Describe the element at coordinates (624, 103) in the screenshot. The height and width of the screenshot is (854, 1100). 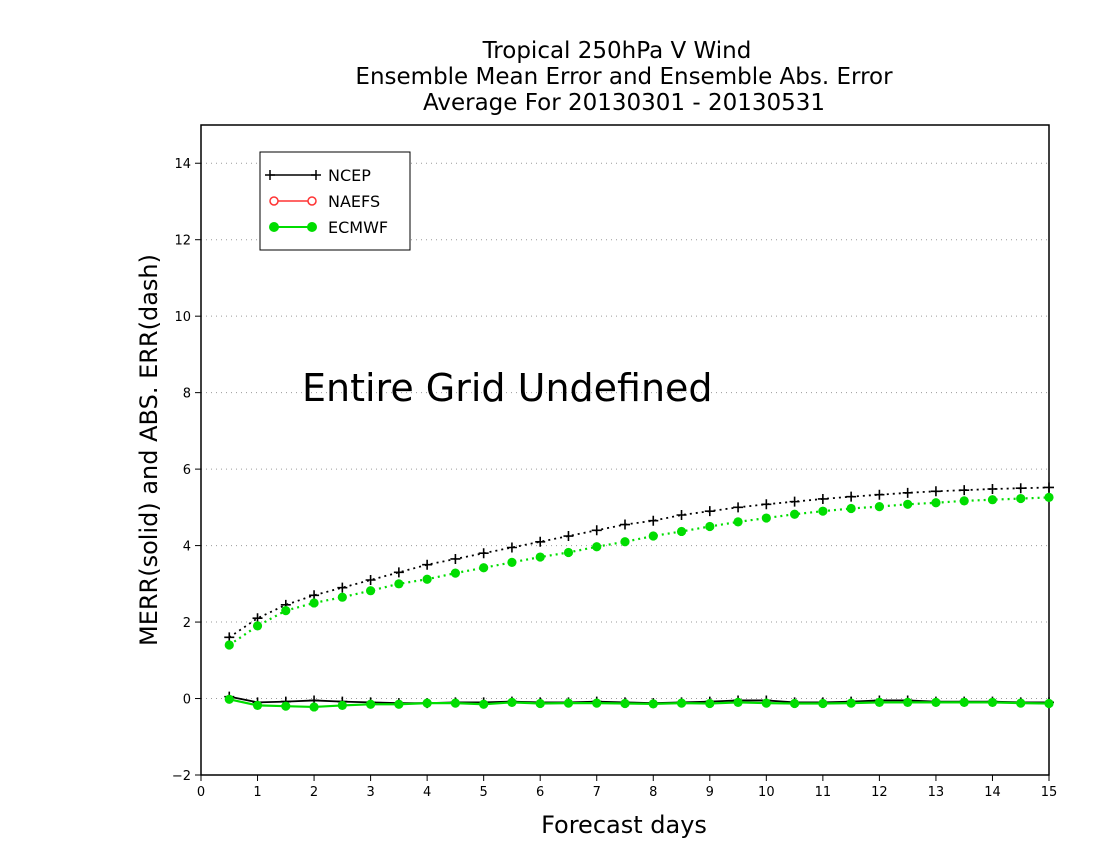
I see `title-line-3: Average For 20130301 - 20130531` at that location.